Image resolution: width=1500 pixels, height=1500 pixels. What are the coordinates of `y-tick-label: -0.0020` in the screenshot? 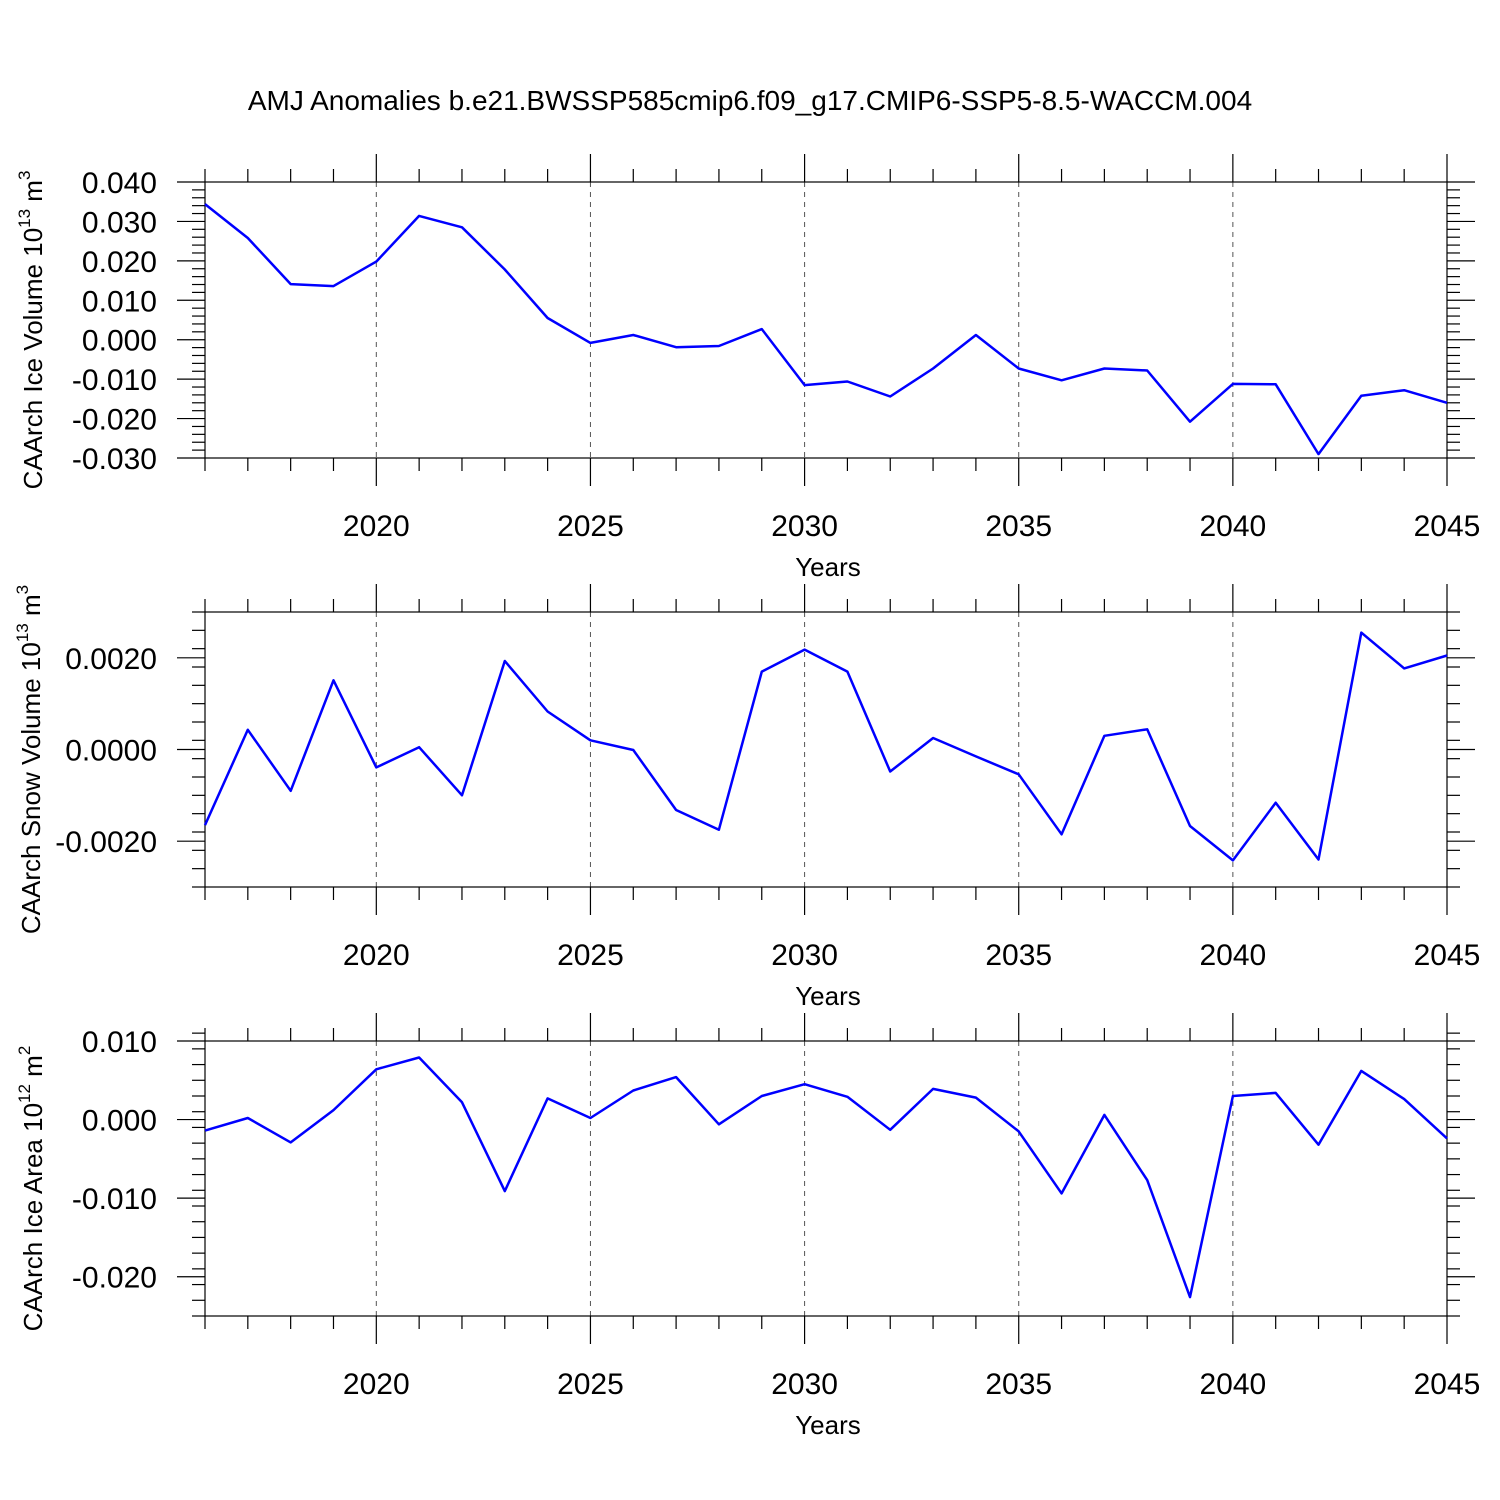 It's located at (106, 842).